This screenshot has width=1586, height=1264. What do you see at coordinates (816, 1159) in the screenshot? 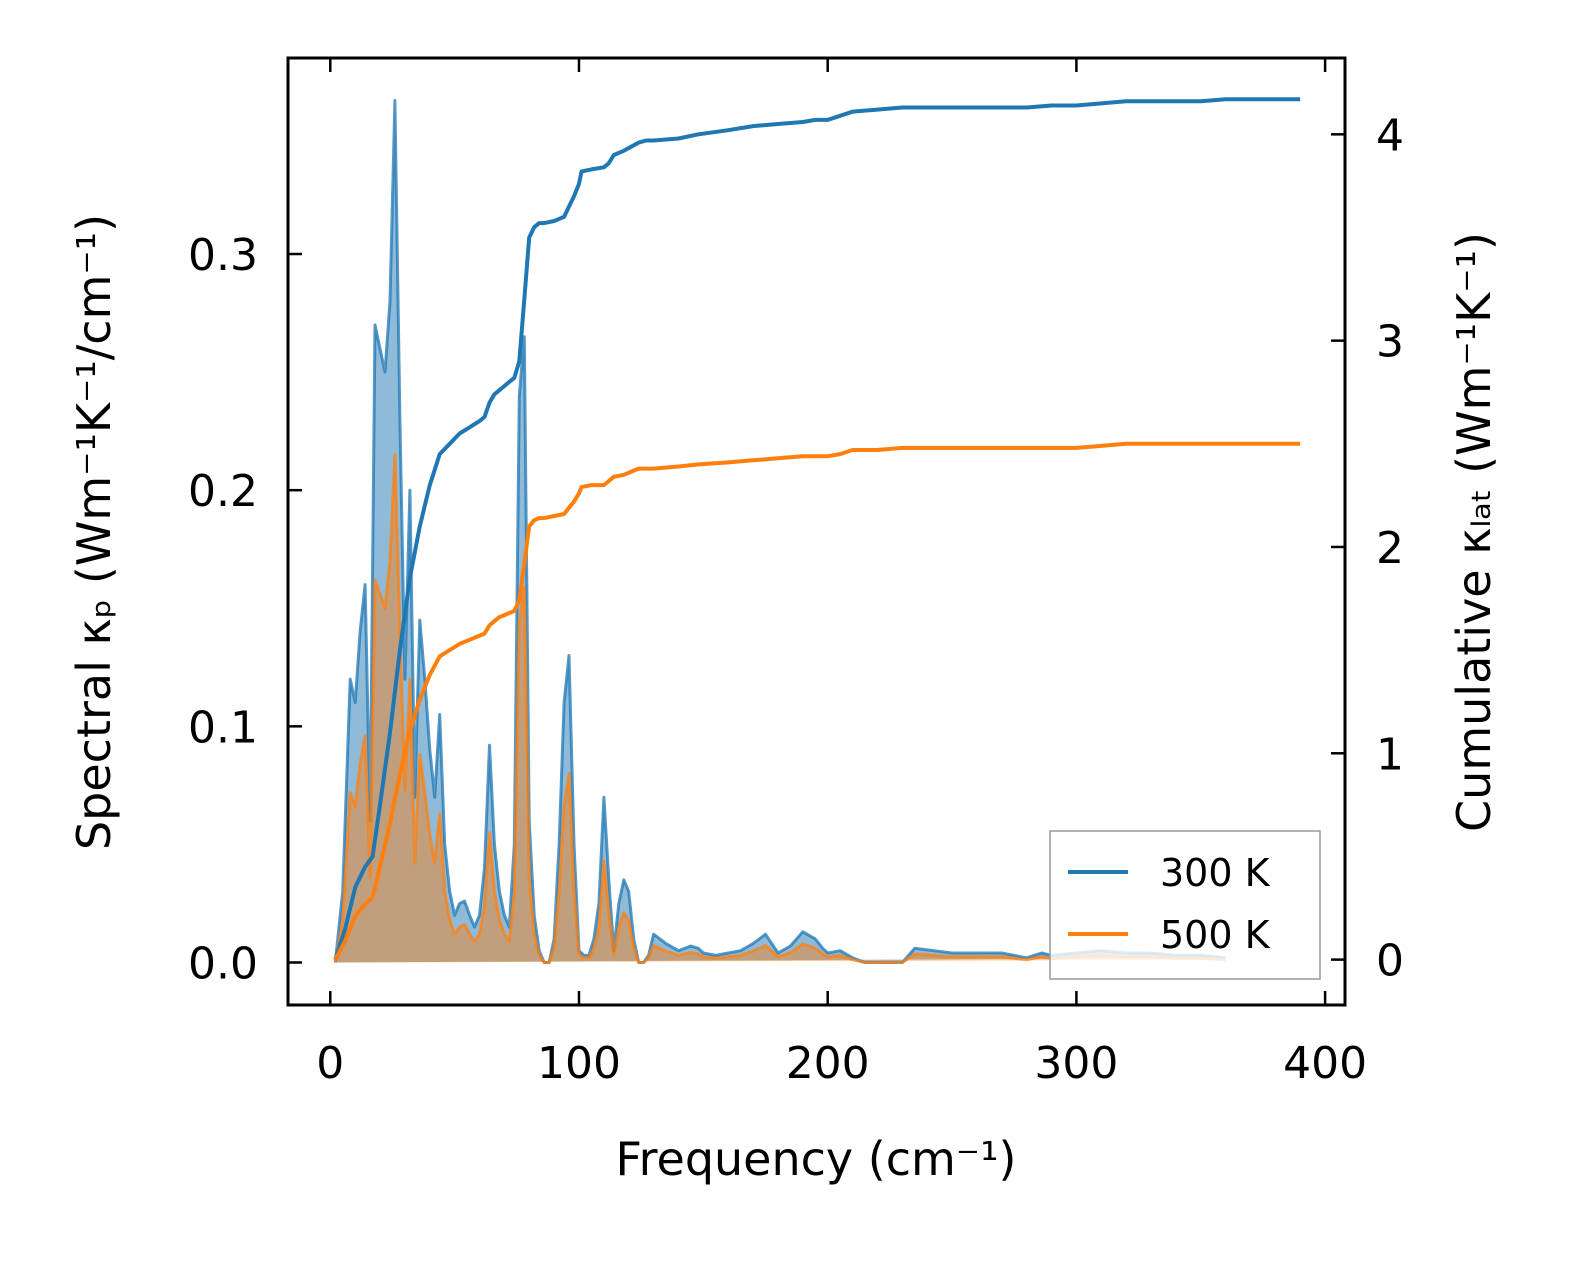
I see `x-axis-label: Frequency (cm⁻¹)` at bounding box center [816, 1159].